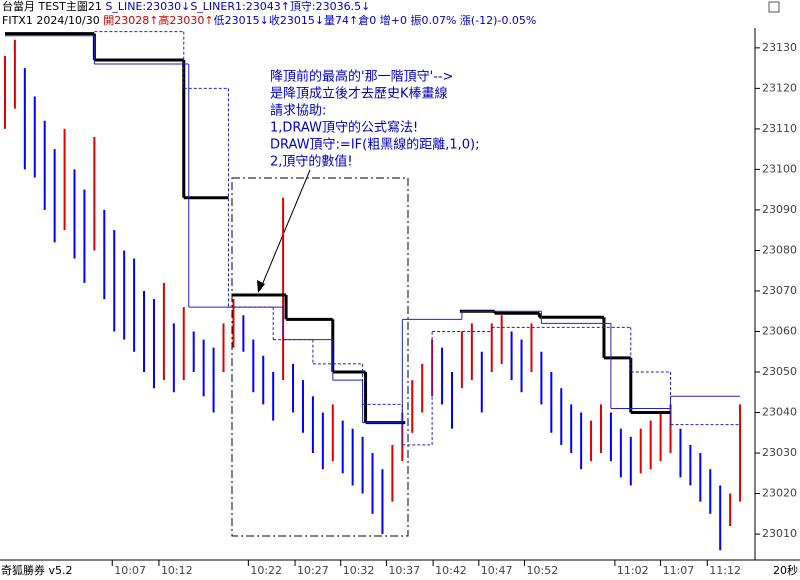 This screenshot has width=800, height=580. Describe the element at coordinates (52, 20) in the screenshot. I see `header-part: FITX1 2024/10/30` at that location.